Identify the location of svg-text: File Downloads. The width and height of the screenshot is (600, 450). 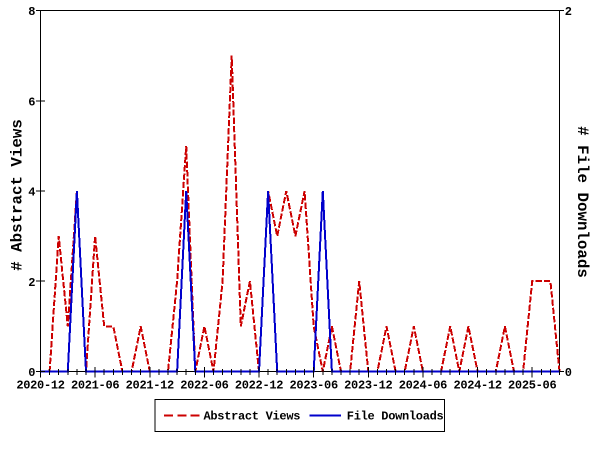
(395, 417).